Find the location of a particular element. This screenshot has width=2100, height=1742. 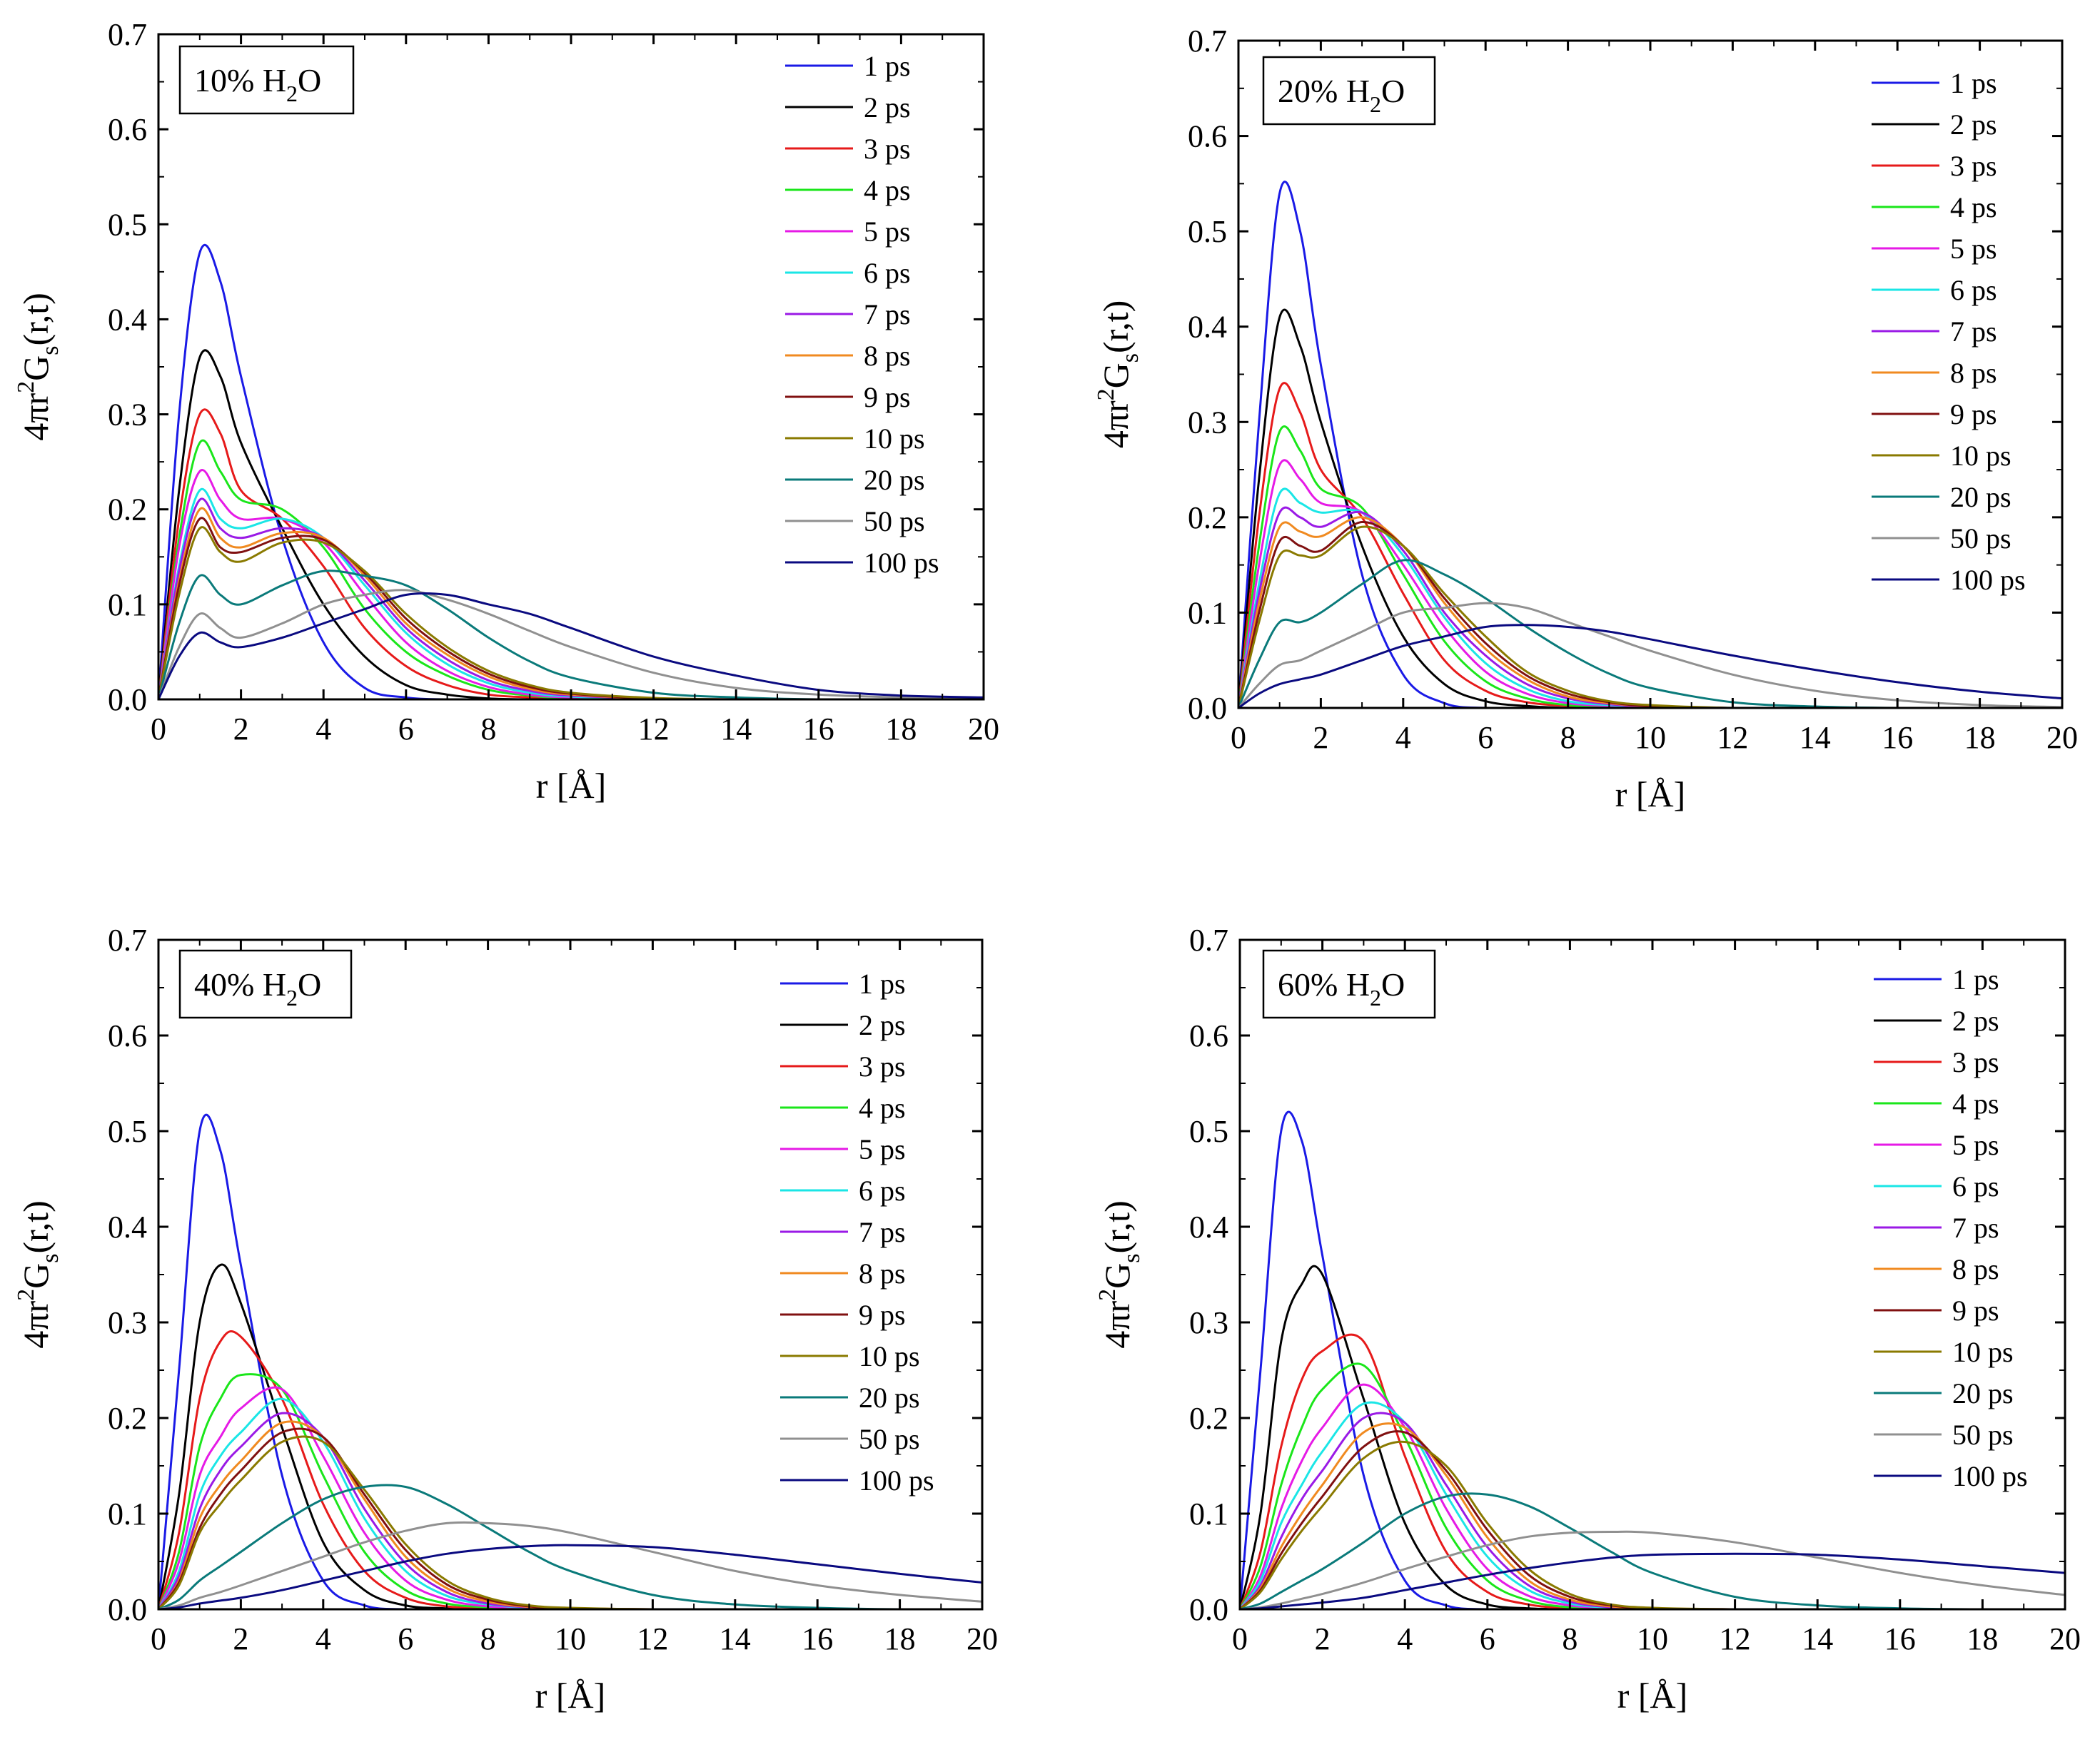

series-line-6ps is located at coordinates (1650, 597).